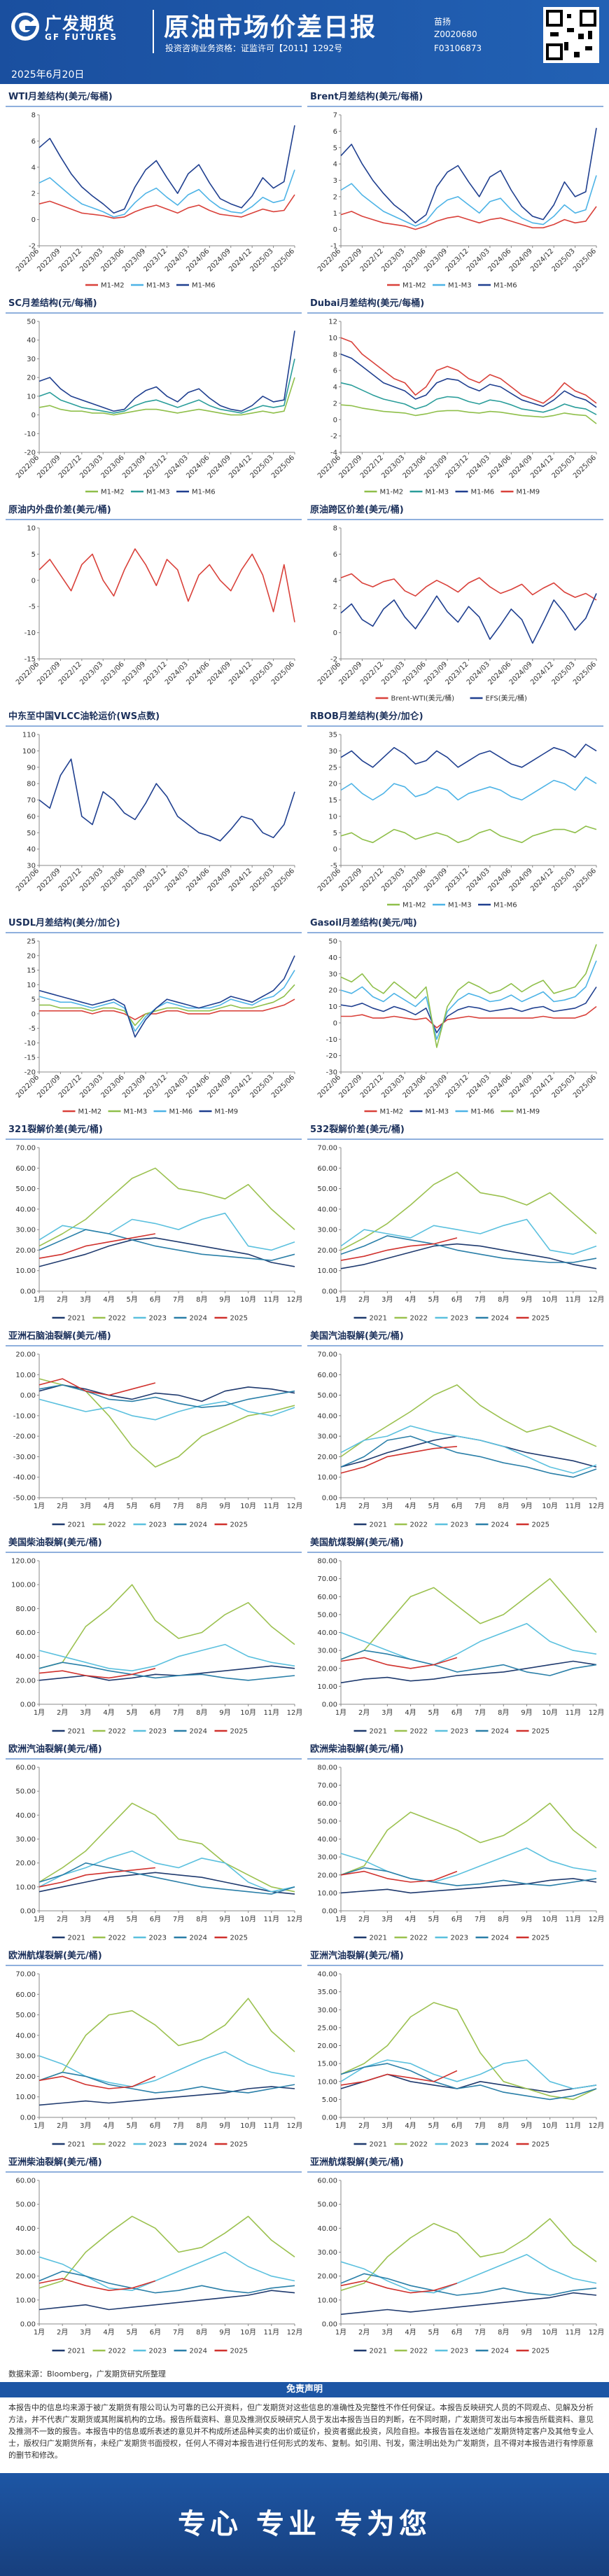 The width and height of the screenshot is (609, 2576). I want to click on chart-title: 原油跨区价差(美元/桶), so click(357, 509).